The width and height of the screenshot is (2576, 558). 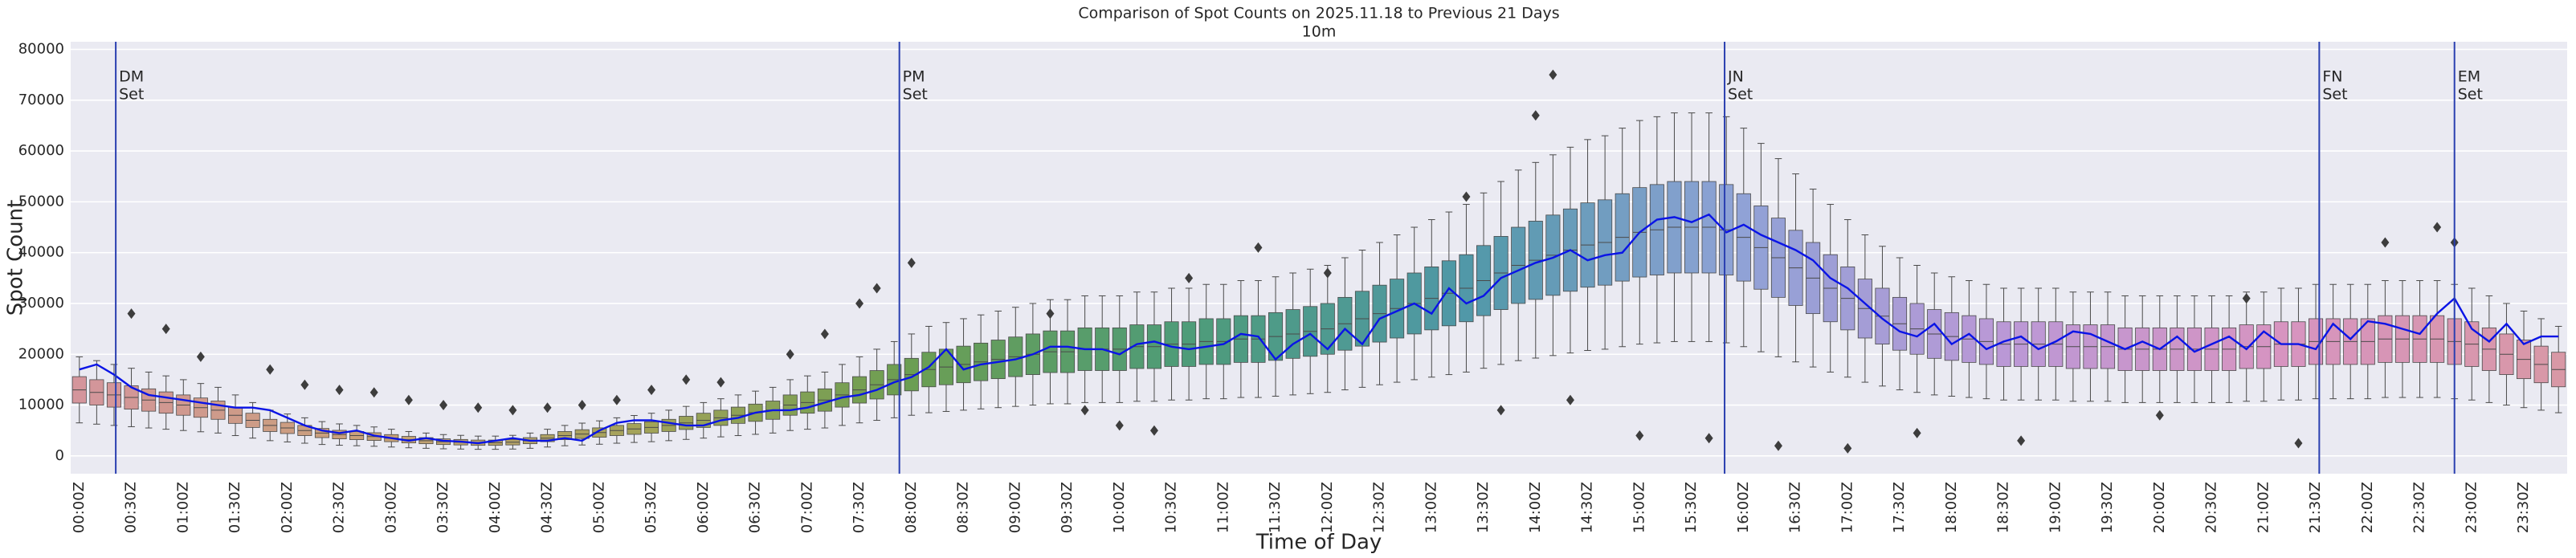 What do you see at coordinates (1899, 507) in the screenshot?
I see `x-tick-label: 17:30Z` at bounding box center [1899, 507].